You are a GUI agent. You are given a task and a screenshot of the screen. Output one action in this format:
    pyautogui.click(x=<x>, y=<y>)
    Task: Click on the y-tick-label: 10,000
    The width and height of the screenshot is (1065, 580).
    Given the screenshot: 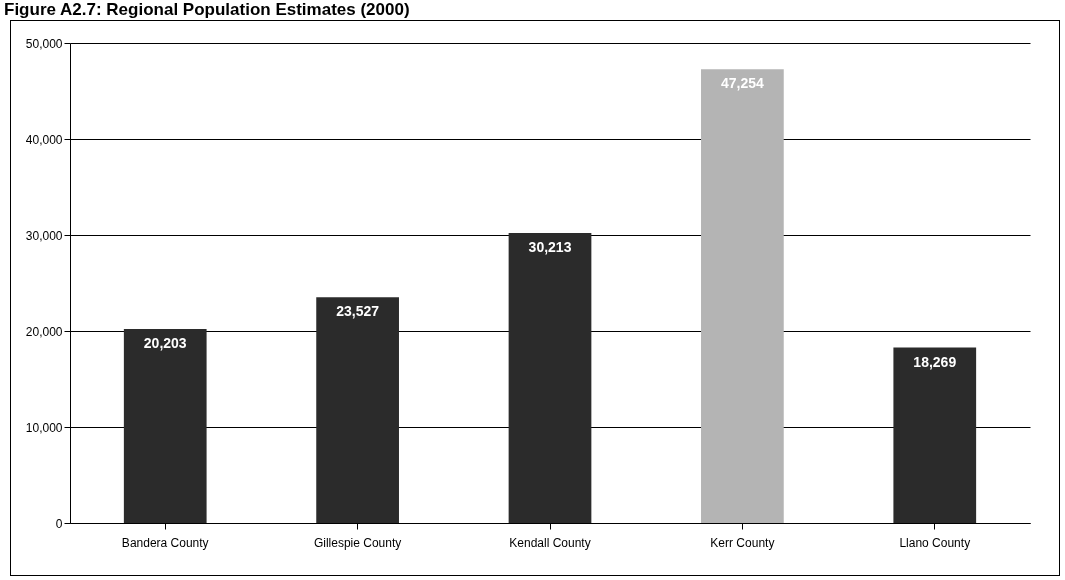 What is the action you would take?
    pyautogui.click(x=44, y=427)
    